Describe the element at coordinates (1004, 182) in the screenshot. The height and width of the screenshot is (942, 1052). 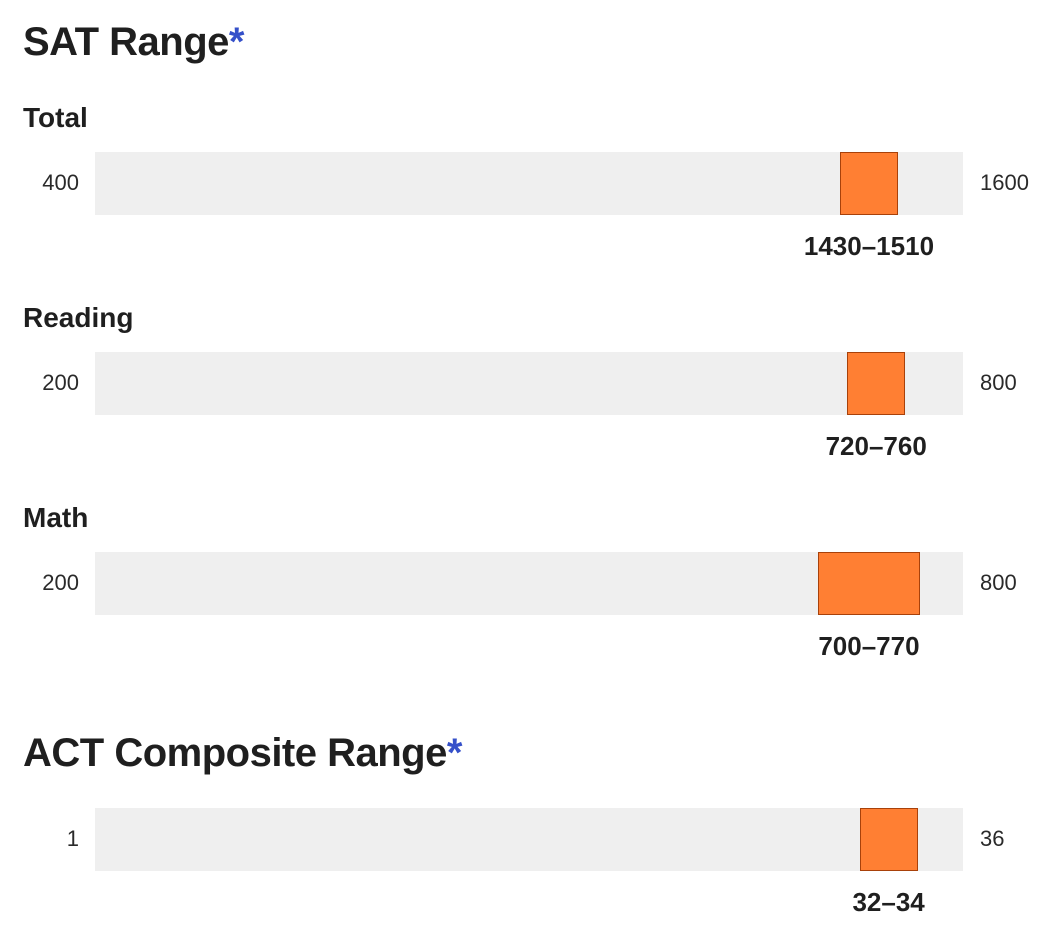
I see `axis-max-total: 1600` at that location.